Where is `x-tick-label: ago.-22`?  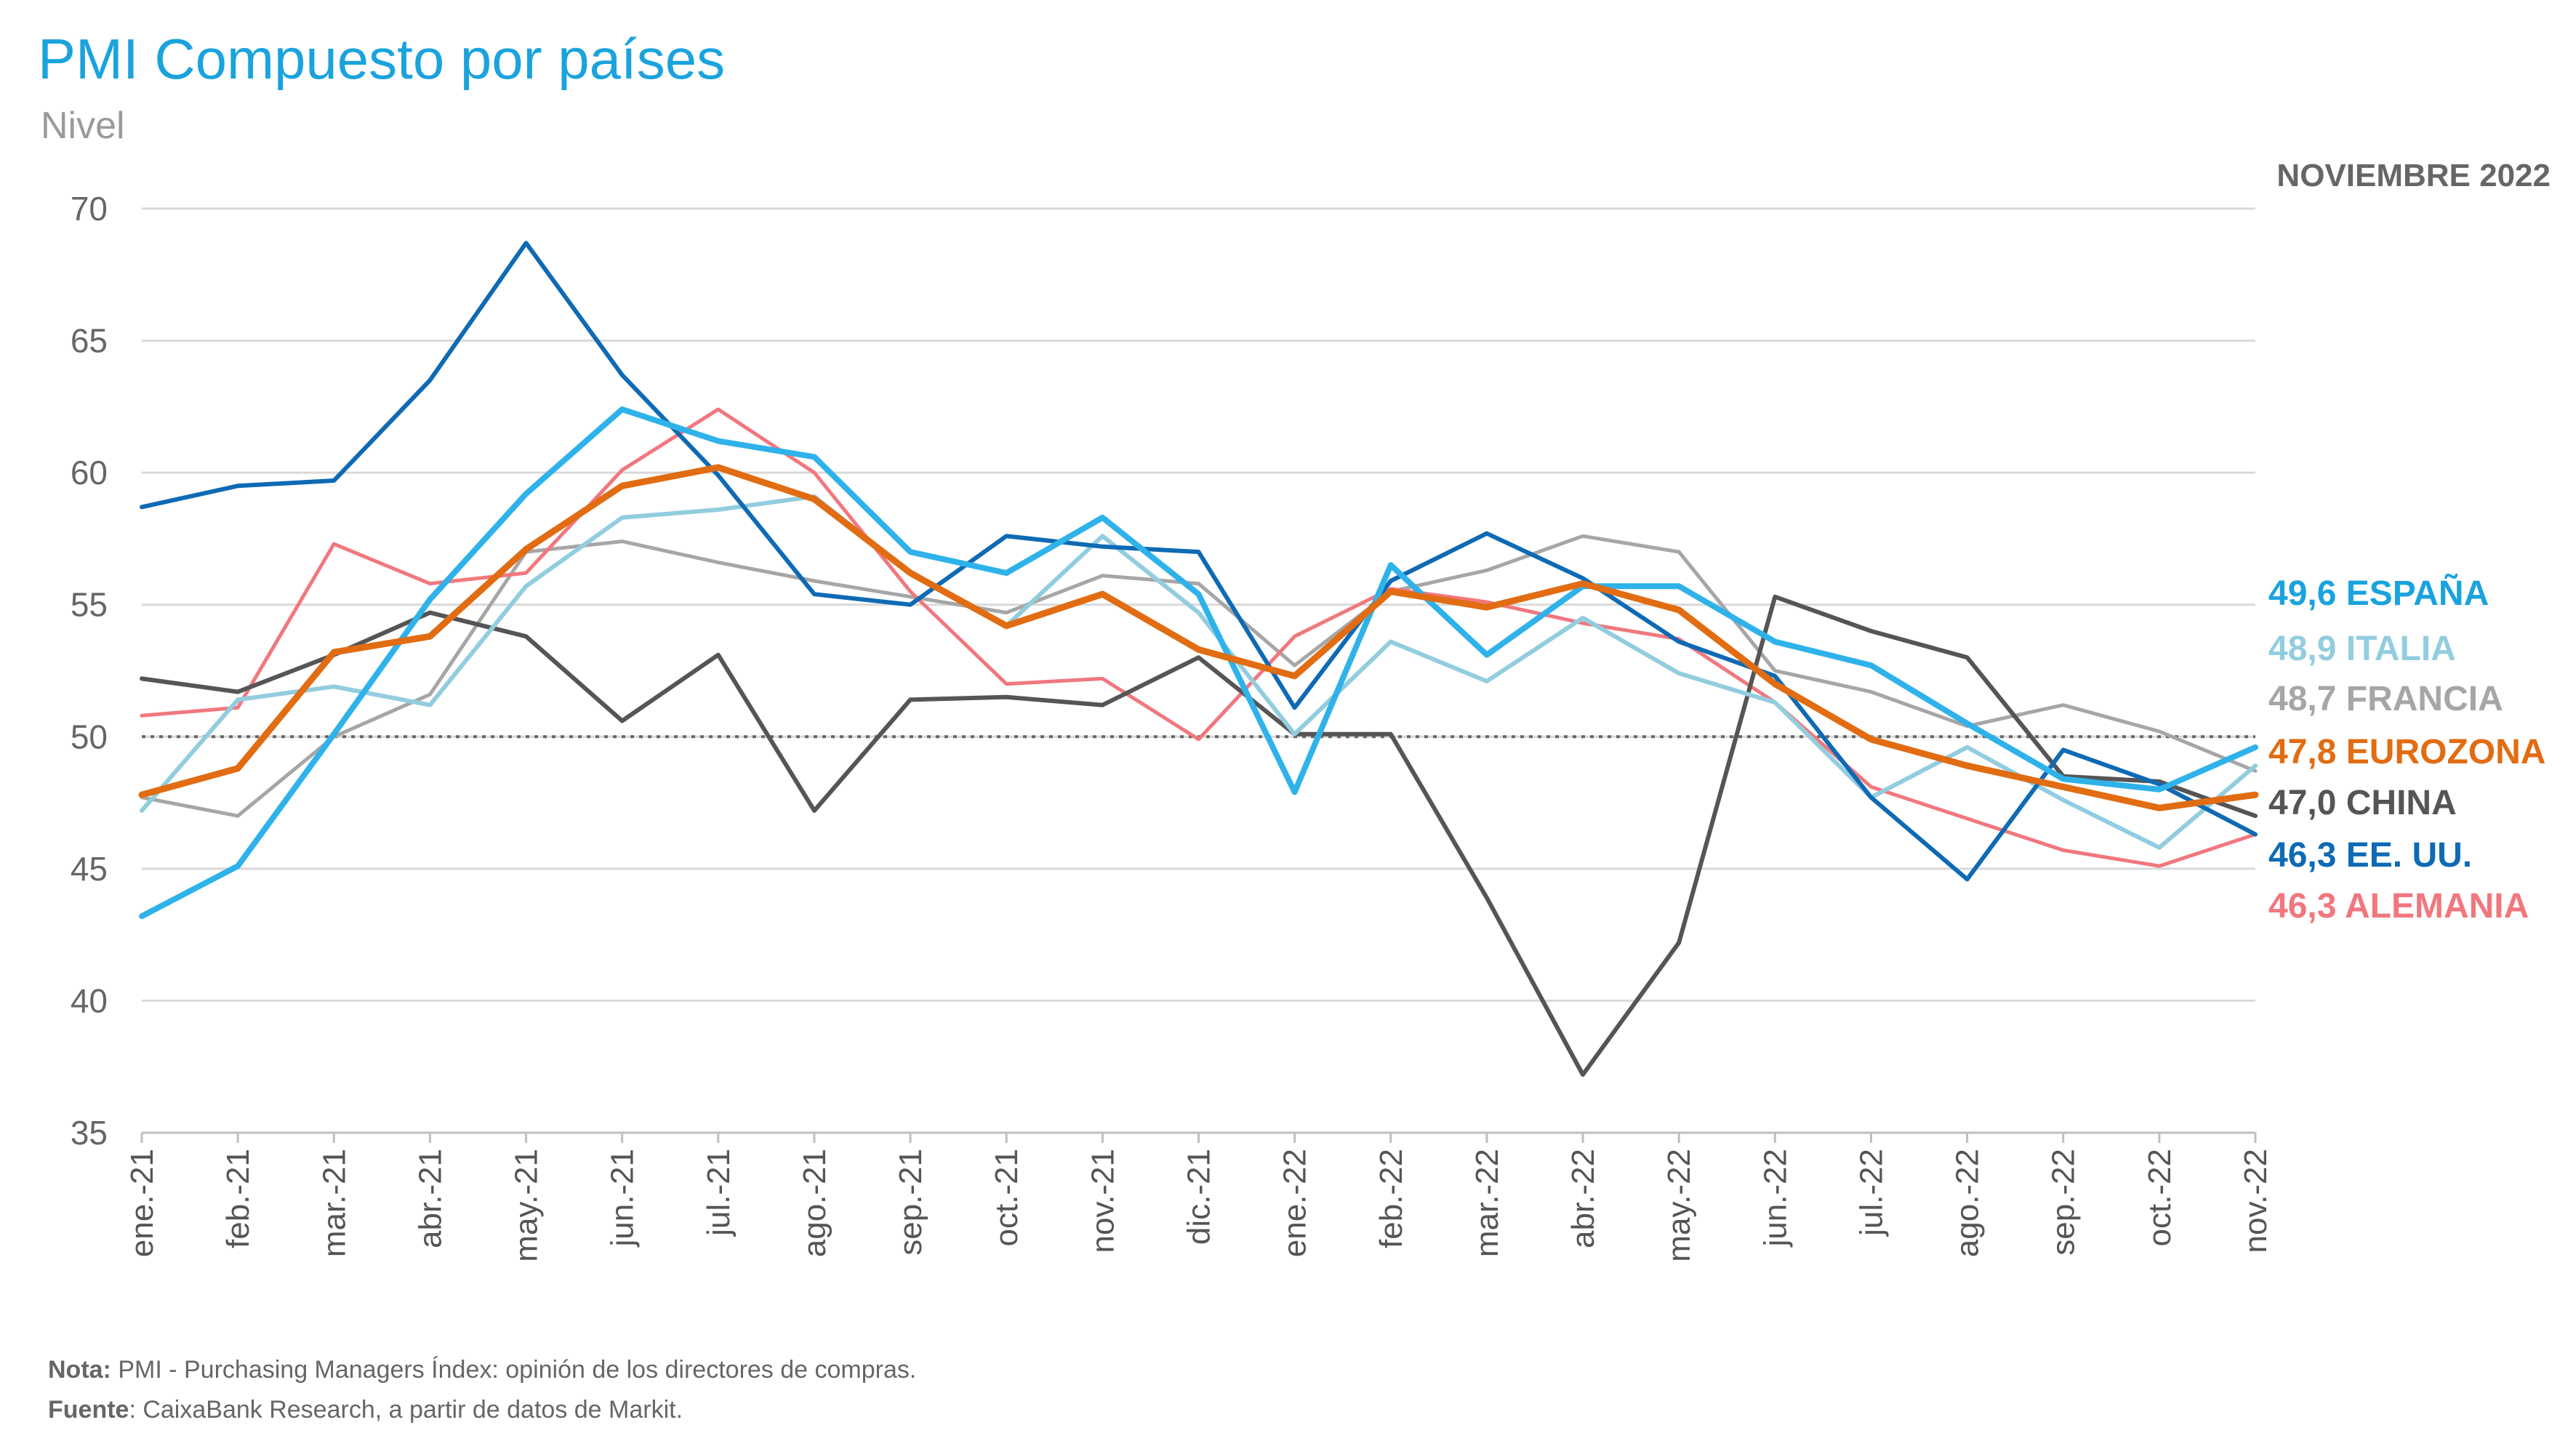
x-tick-label: ago.-22 is located at coordinates (1968, 1203).